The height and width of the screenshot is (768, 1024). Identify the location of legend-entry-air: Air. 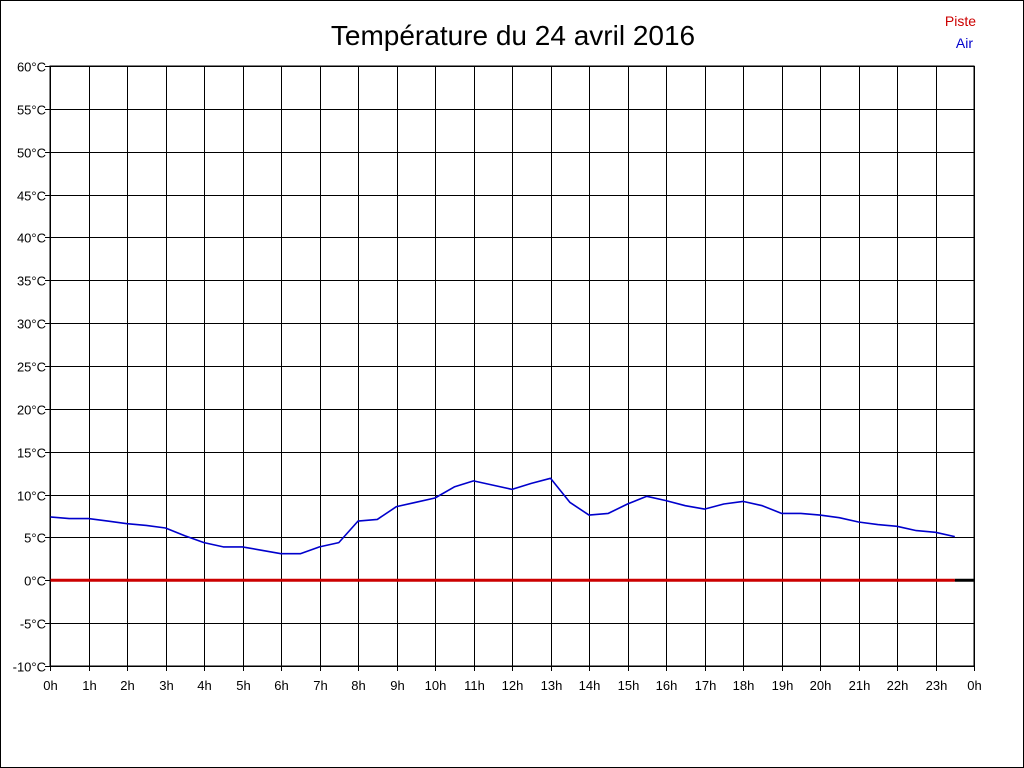
(964, 43).